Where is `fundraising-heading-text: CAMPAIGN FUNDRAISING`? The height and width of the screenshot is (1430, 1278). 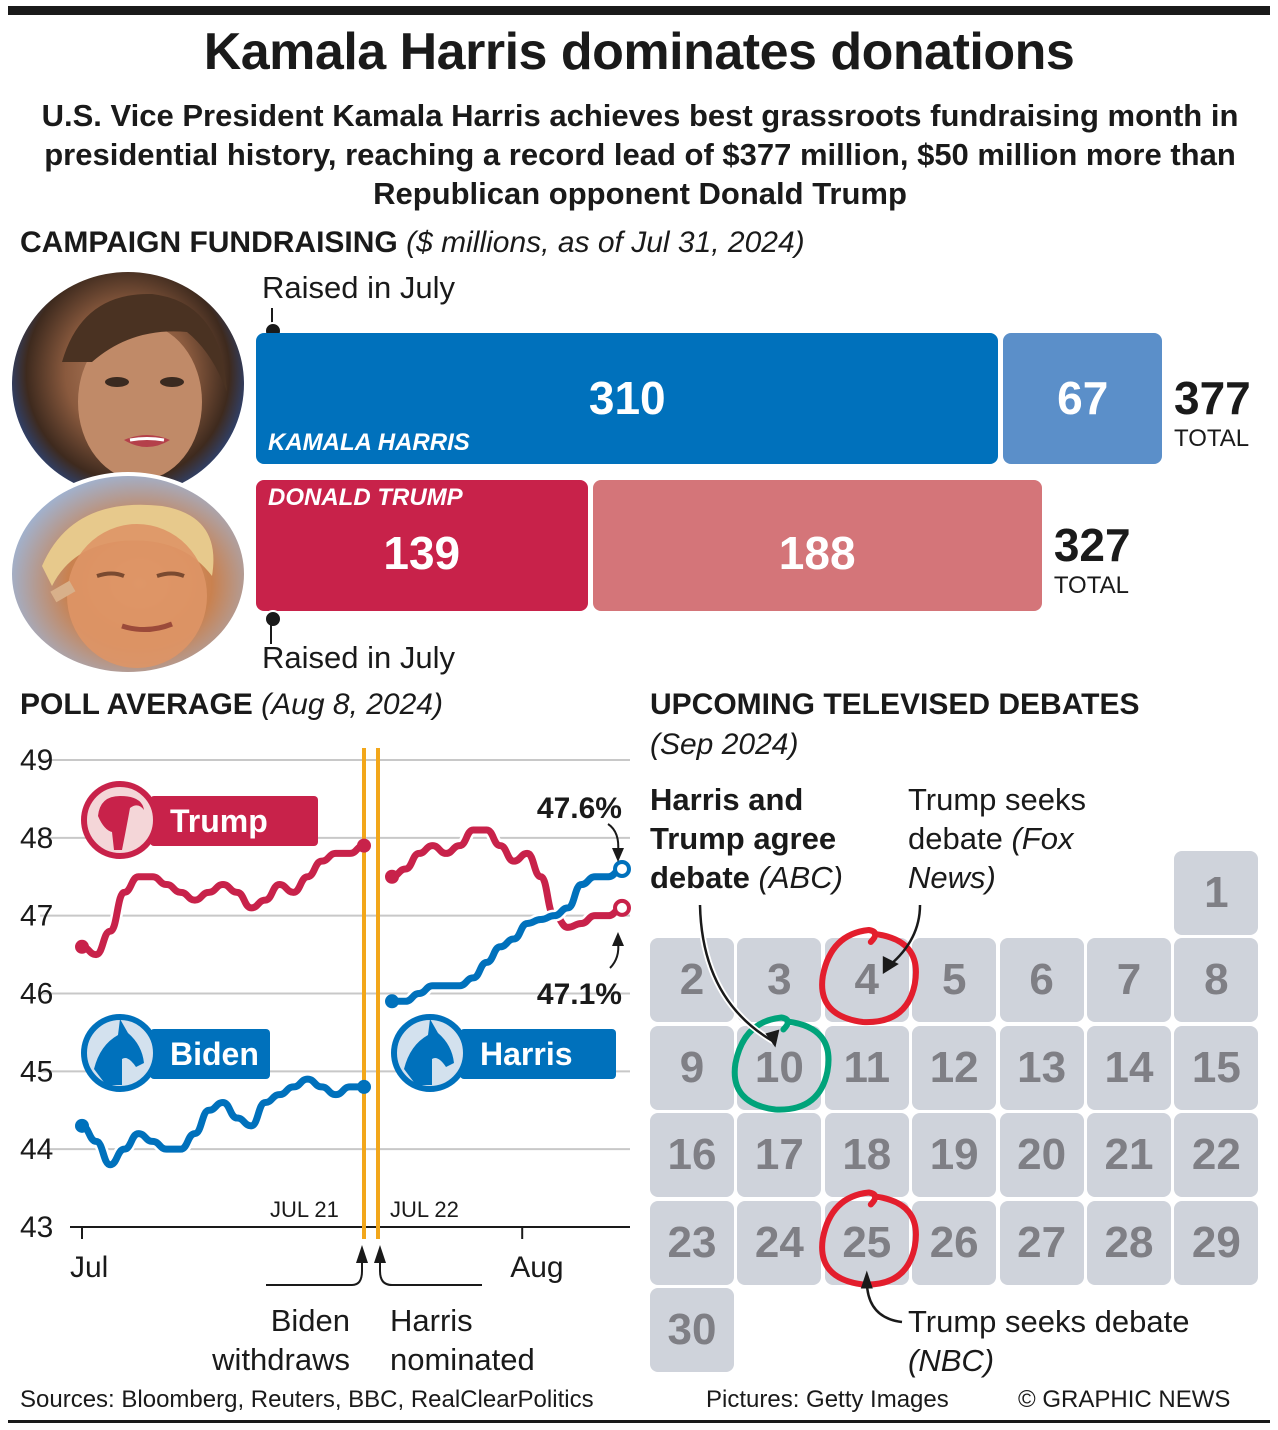
fundraising-heading-text: CAMPAIGN FUNDRAISING is located at coordinates (209, 242).